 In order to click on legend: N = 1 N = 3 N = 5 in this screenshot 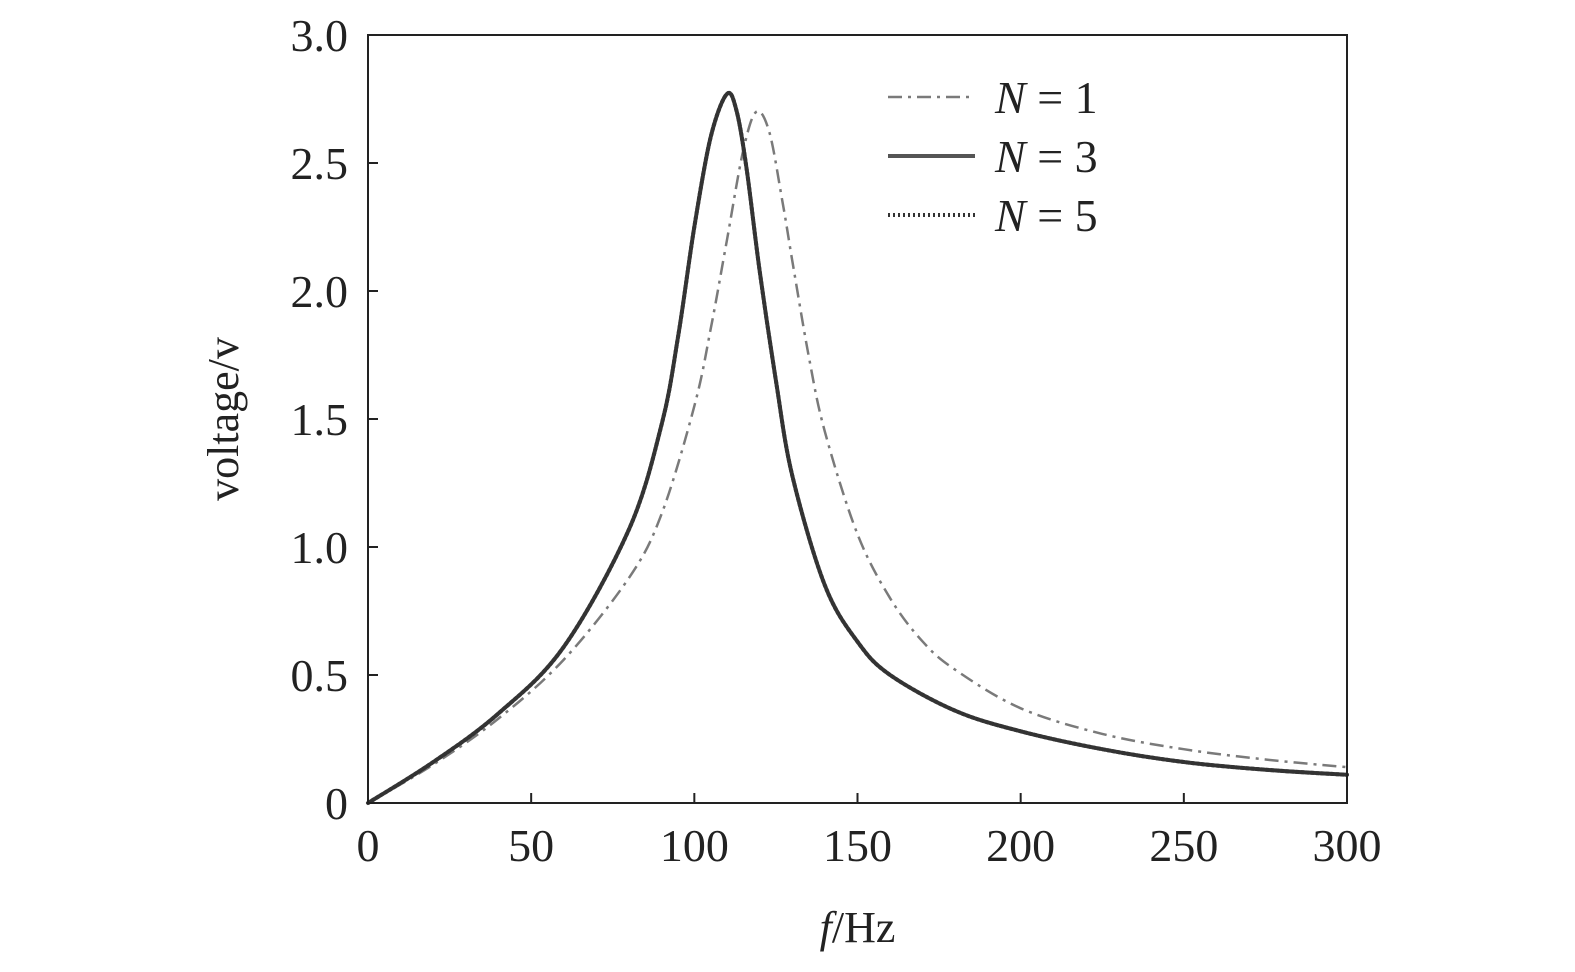, I will do `click(993, 156)`.